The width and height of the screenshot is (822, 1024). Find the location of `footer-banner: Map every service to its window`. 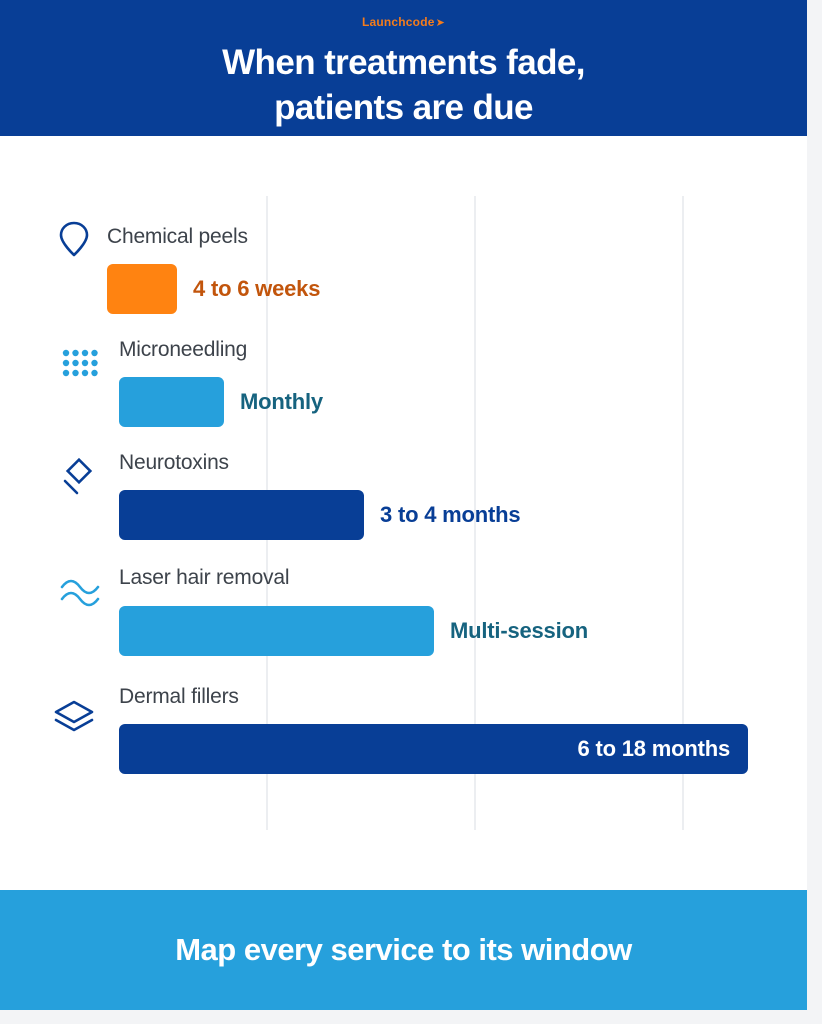

footer-banner: Map every service to its window is located at coordinates (403, 950).